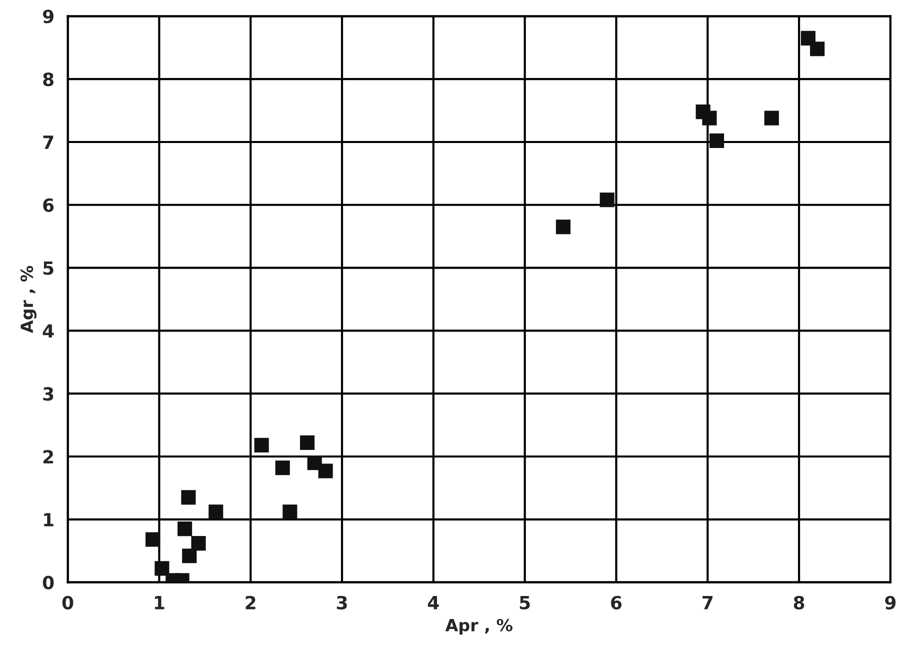 The height and width of the screenshot is (647, 904). What do you see at coordinates (616, 603) in the screenshot?
I see `x-tick-label: 6` at bounding box center [616, 603].